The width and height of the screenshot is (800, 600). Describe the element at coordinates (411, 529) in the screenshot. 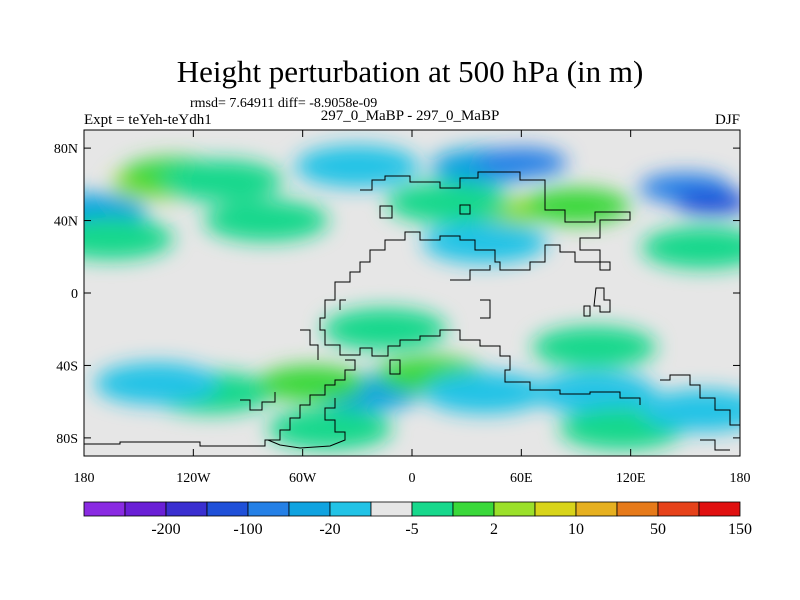

I see `colorbar-label: -5` at that location.